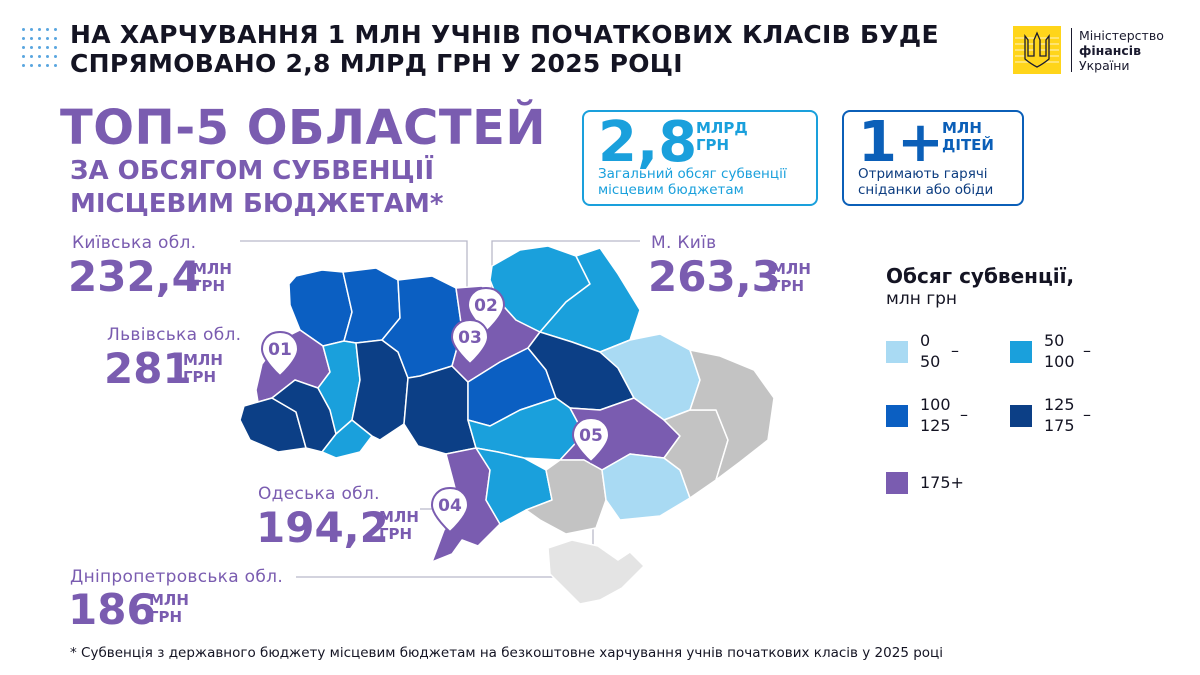 This screenshot has height=675, width=1200. What do you see at coordinates (671, 190) in the screenshot?
I see `desc-line-2: місцевим бюджетам` at bounding box center [671, 190].